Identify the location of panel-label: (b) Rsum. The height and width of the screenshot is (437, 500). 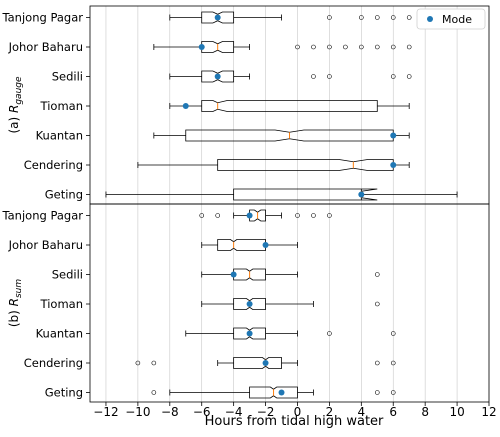
(15, 303).